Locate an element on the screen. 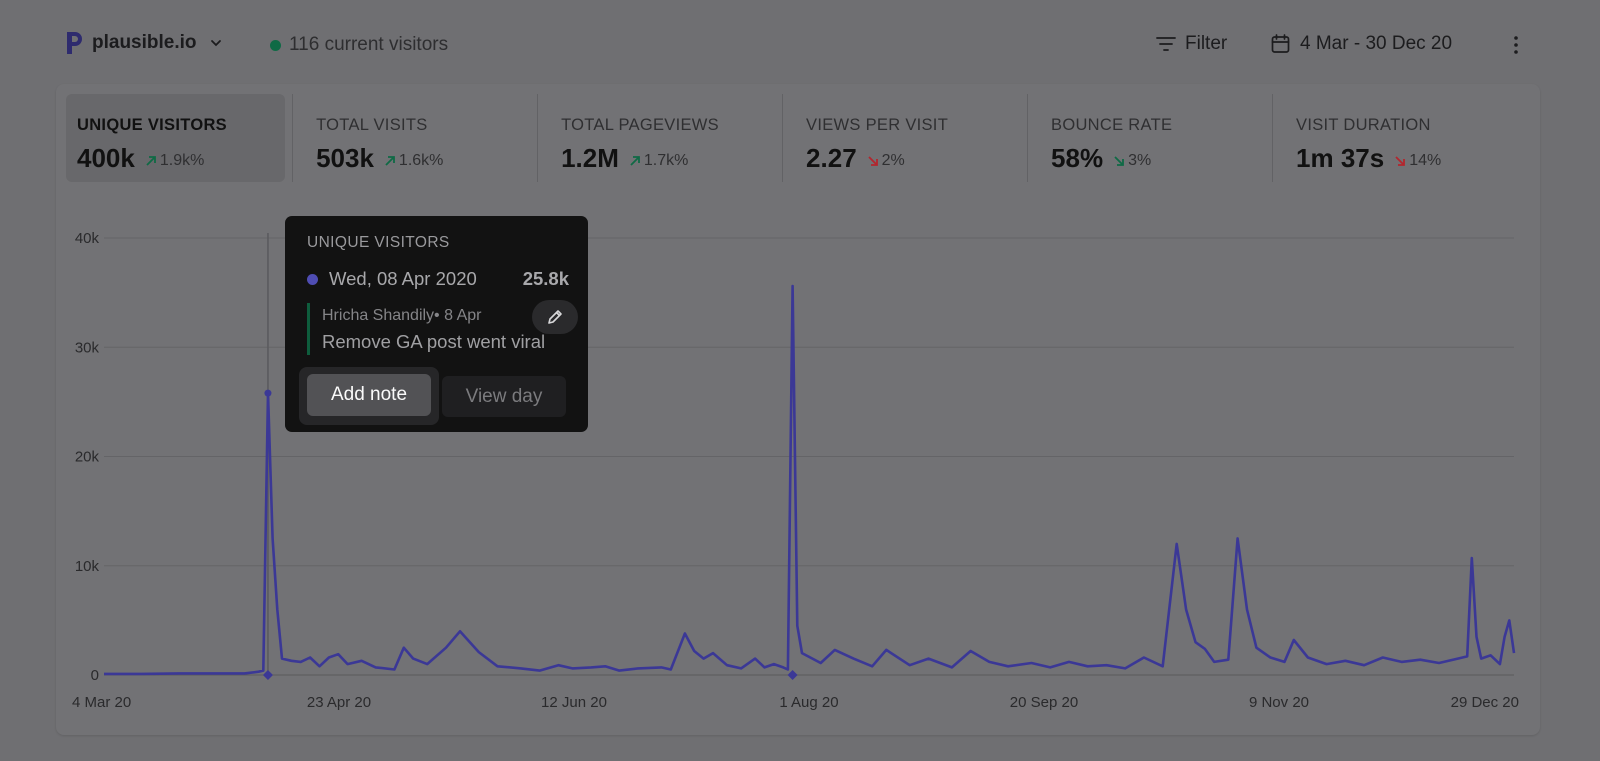 The width and height of the screenshot is (1600, 761). annotation-markers is located at coordinates (530, 675).